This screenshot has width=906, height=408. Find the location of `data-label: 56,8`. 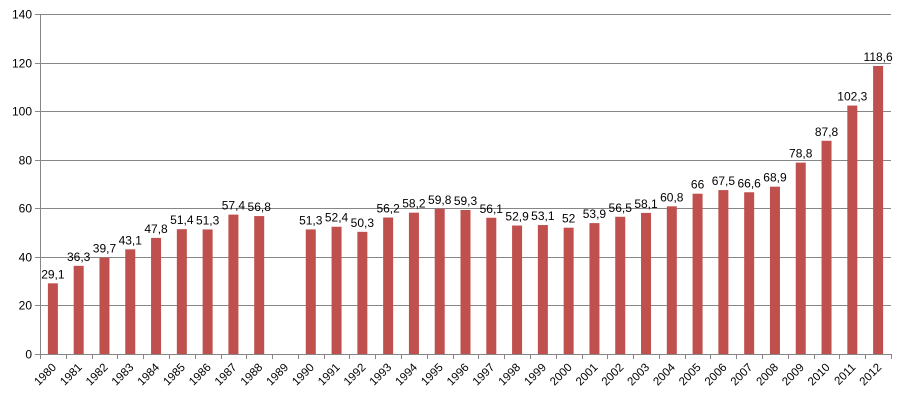

data-label: 56,8 is located at coordinates (260, 207).